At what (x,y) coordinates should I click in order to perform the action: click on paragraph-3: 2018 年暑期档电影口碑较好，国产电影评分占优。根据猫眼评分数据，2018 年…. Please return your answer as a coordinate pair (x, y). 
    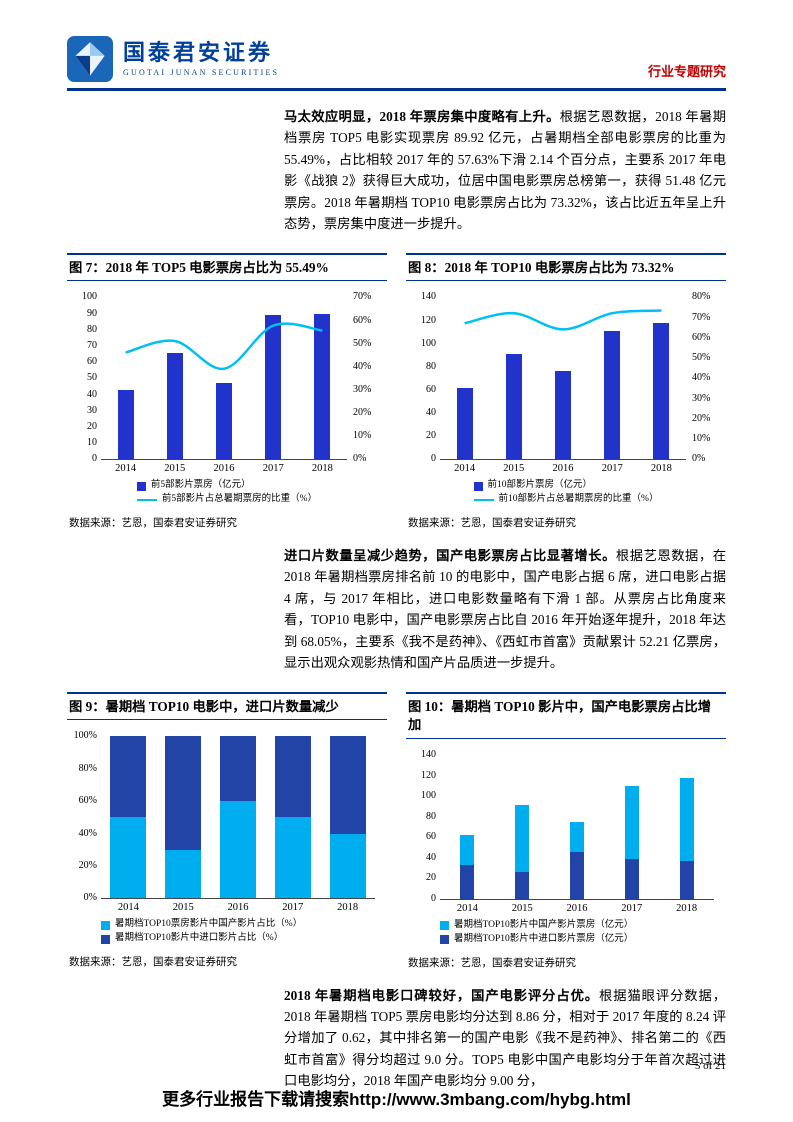
    Looking at the image, I should click on (505, 1038).